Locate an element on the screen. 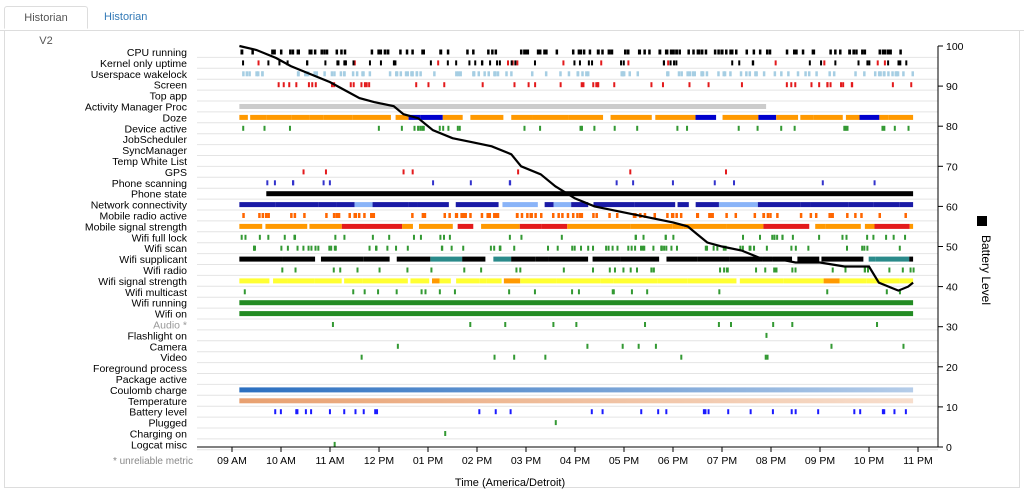  x-axis-tick-label: 05 PM is located at coordinates (624, 461).